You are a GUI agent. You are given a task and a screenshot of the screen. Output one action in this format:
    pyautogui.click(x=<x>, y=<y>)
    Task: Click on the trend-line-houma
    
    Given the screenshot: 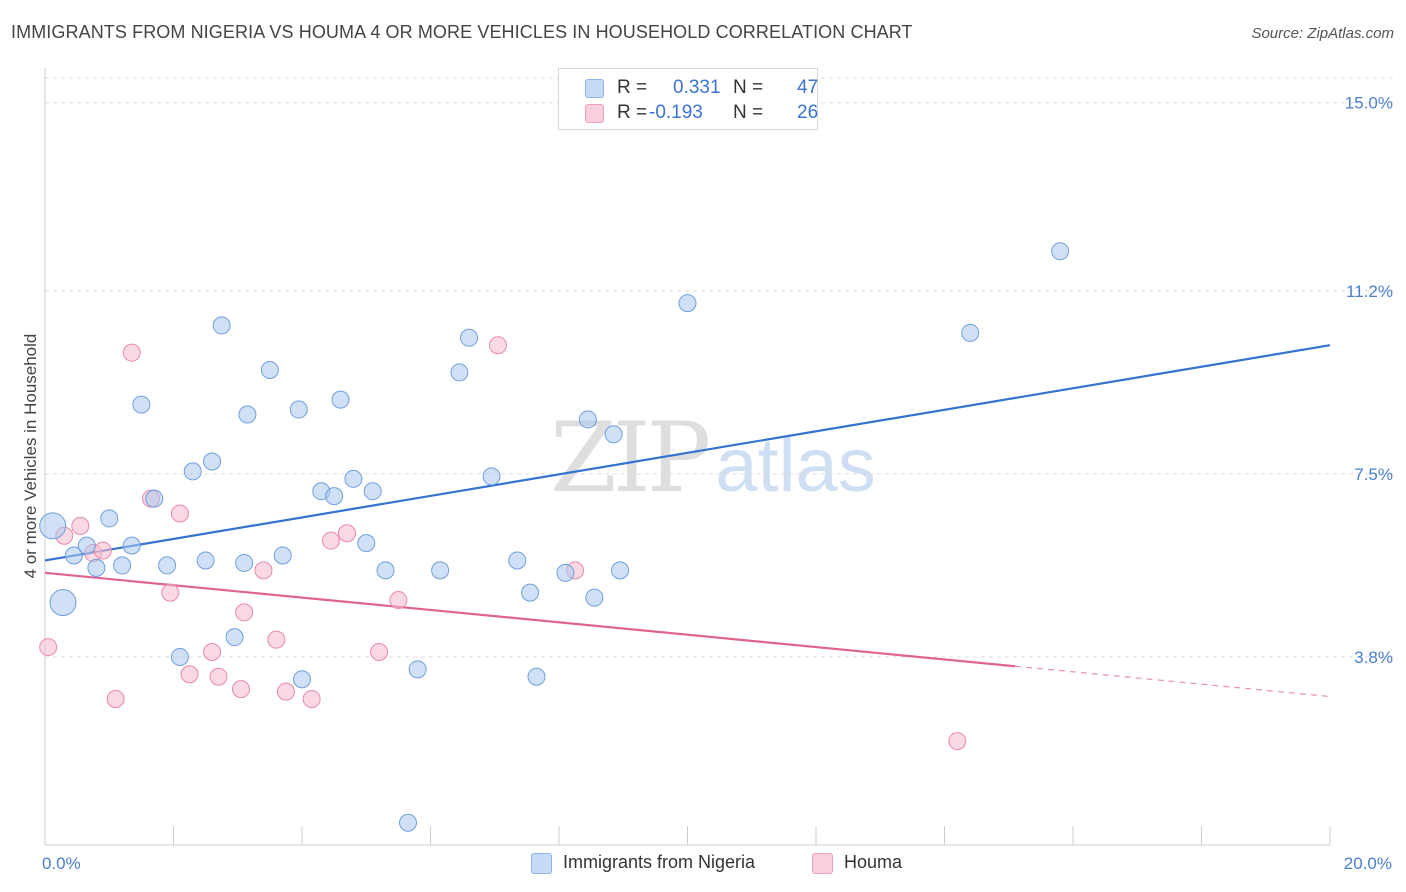 What is the action you would take?
    pyautogui.click(x=530, y=619)
    